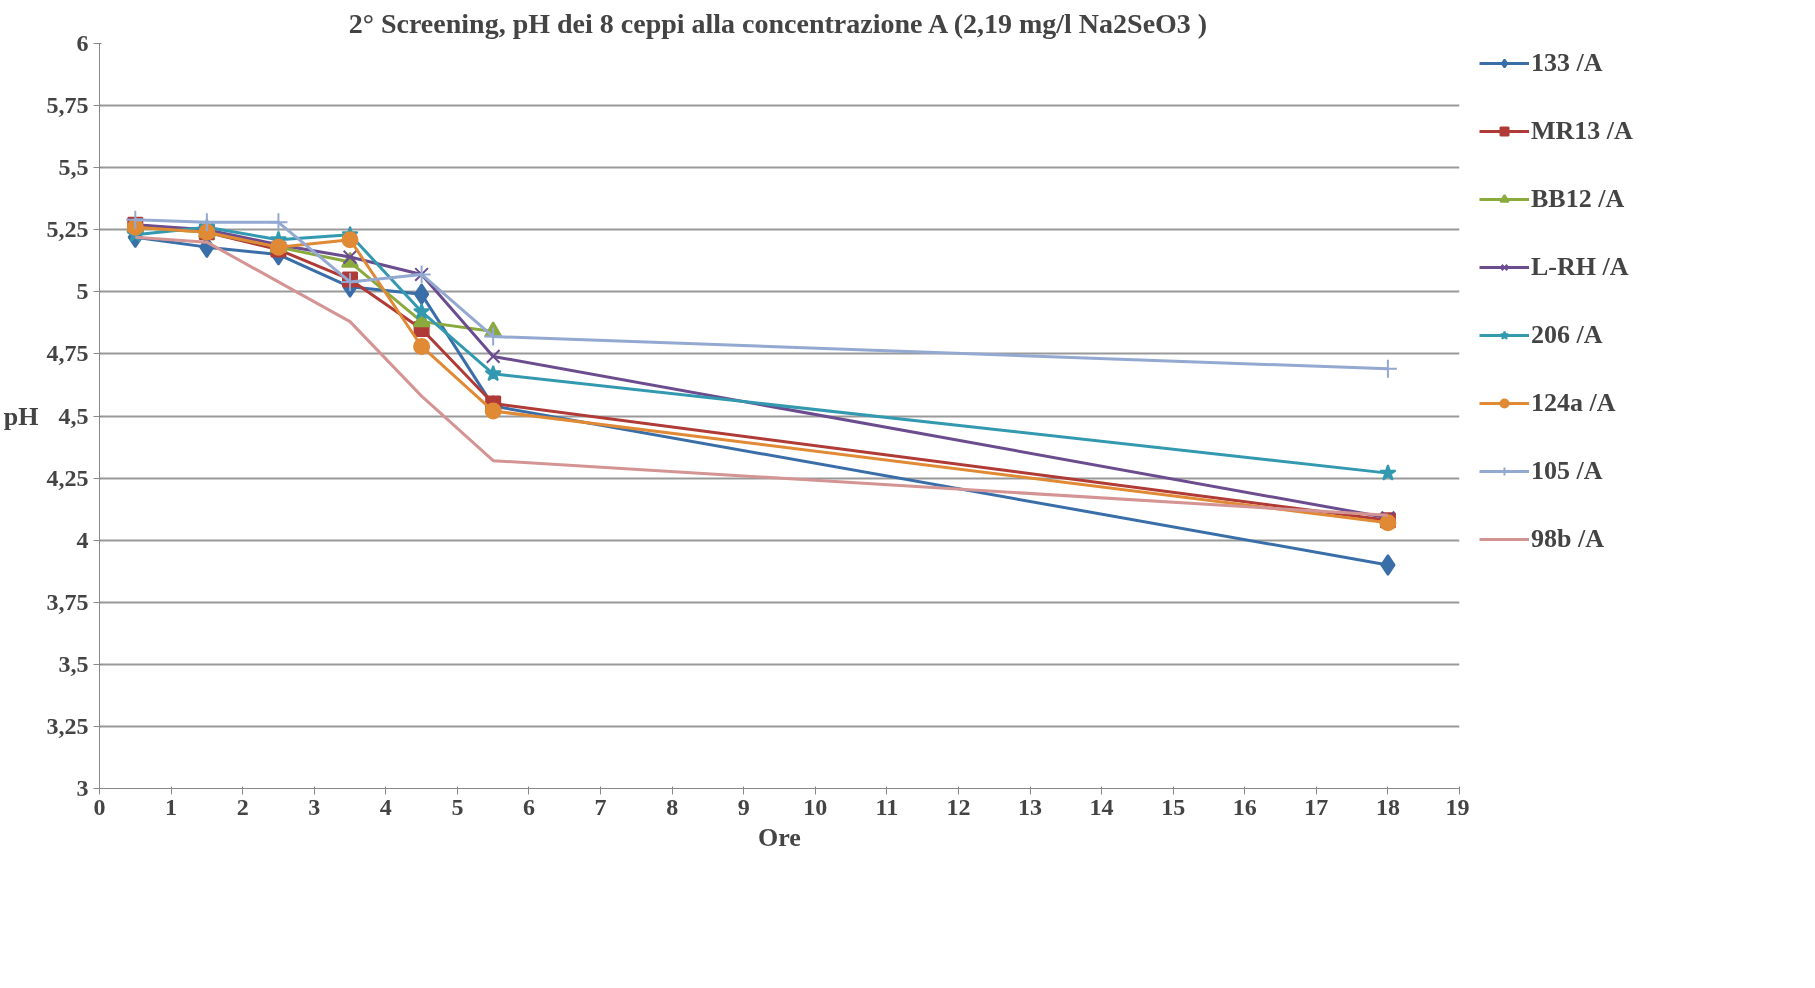 The image size is (1815, 988). What do you see at coordinates (82, 291) in the screenshot?
I see `y-tick-label: 5` at bounding box center [82, 291].